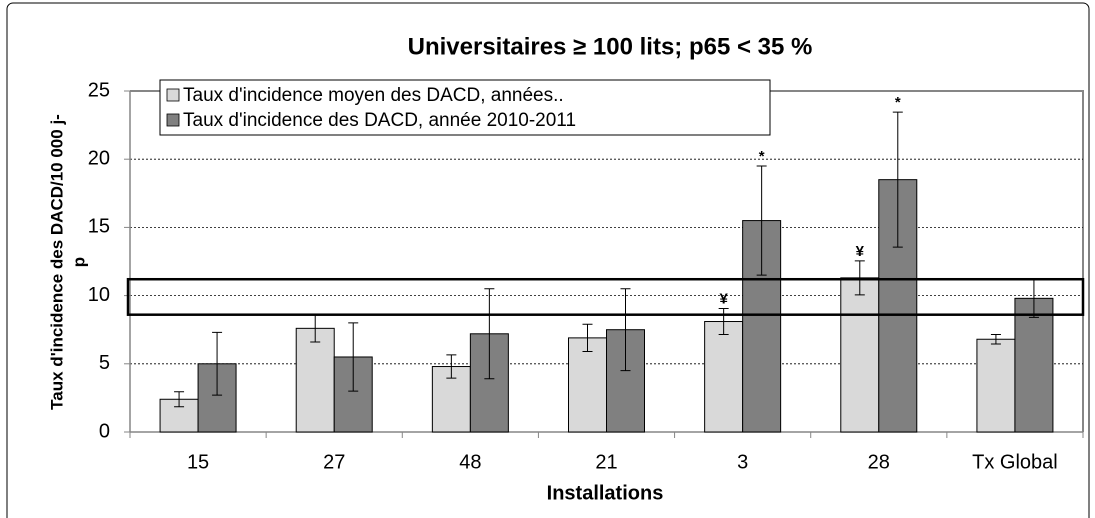 Image resolution: width=1095 pixels, height=518 pixels. Describe the element at coordinates (605, 493) in the screenshot. I see `x-axis-title: Installations` at that location.